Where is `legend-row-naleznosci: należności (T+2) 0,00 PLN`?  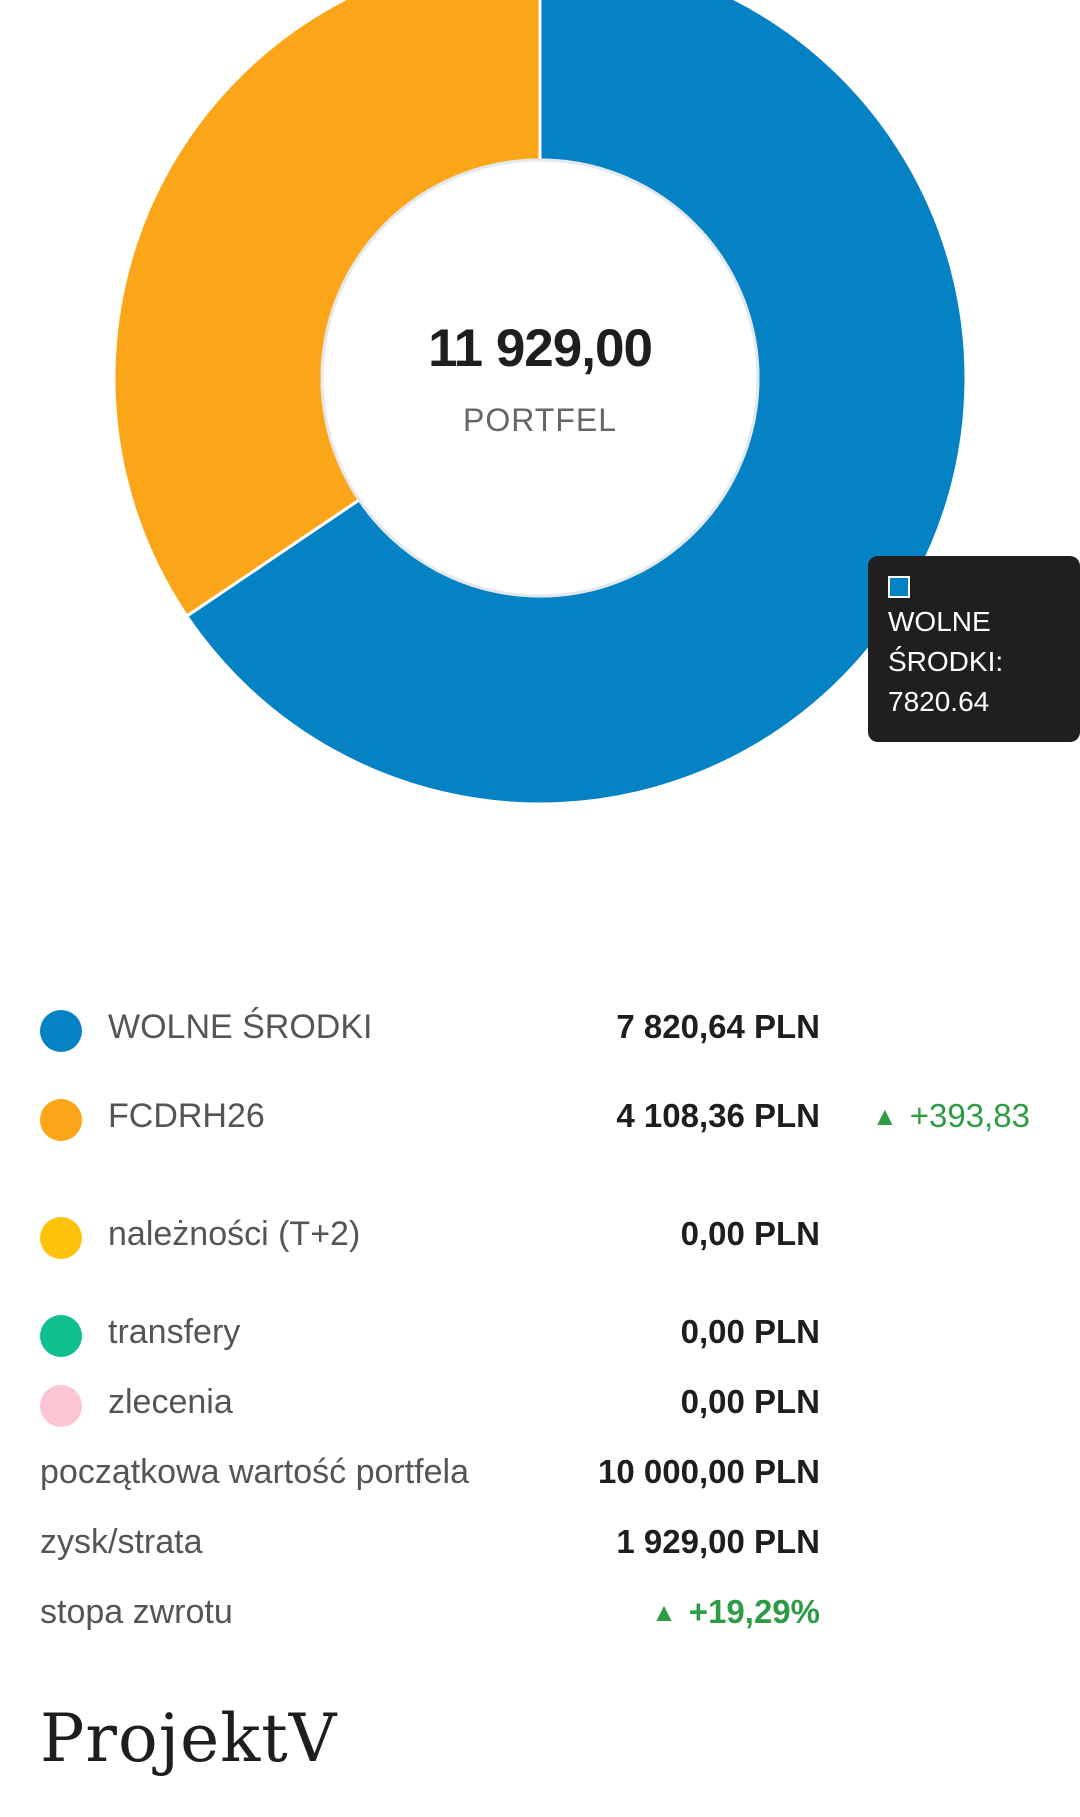
legend-row-naleznosci: należności (T+2) 0,00 PLN is located at coordinates (540, 1237).